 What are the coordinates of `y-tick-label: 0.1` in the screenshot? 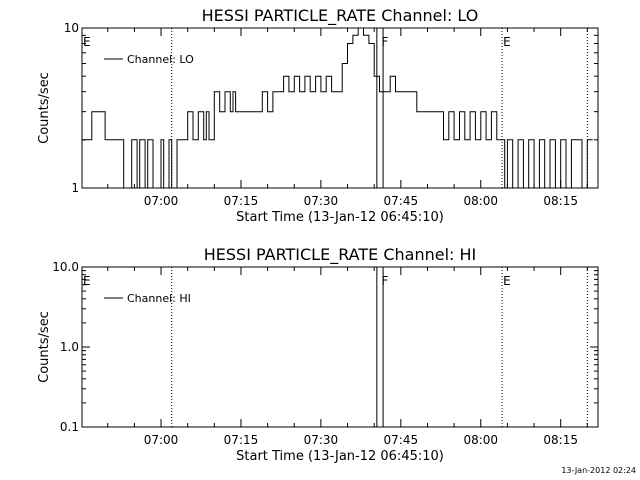 It's located at (69, 427).